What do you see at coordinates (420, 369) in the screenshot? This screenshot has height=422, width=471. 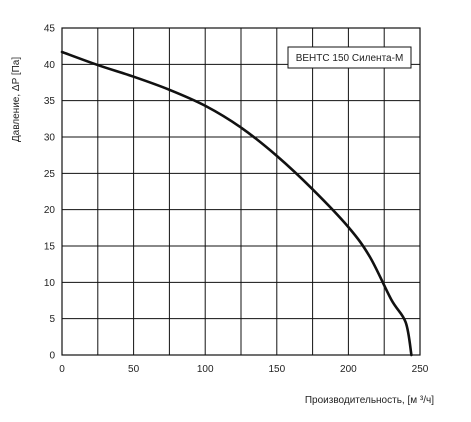 I see `x-tick-label: 250` at bounding box center [420, 369].